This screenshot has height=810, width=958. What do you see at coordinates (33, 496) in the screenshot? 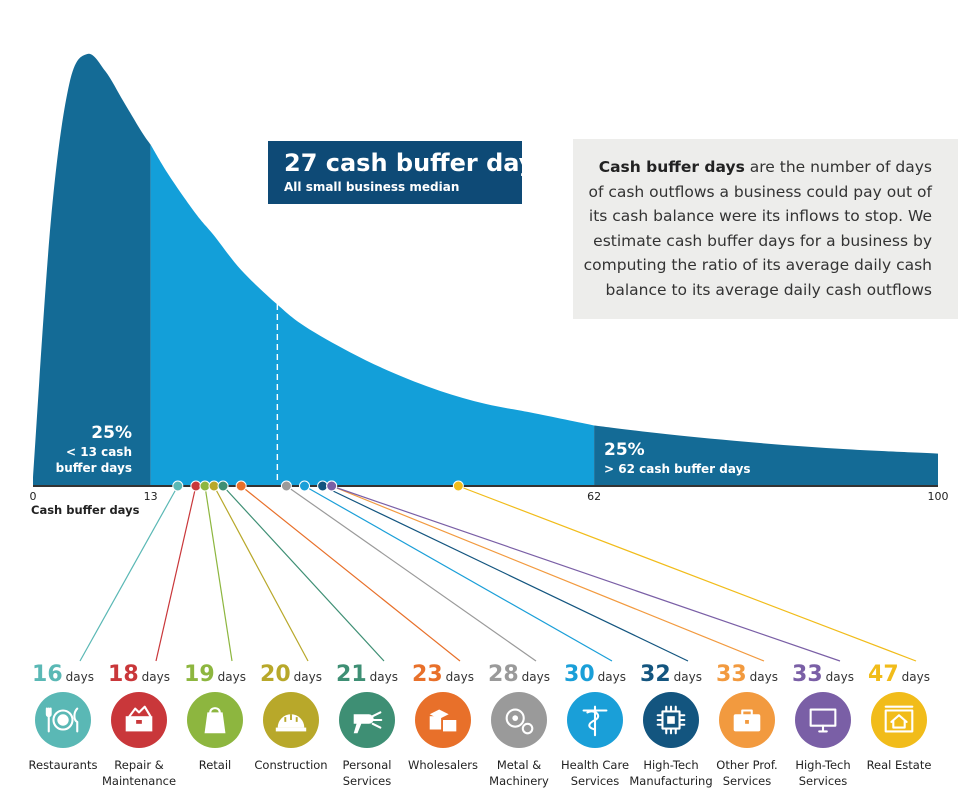
I see `x-tick-label: 0` at bounding box center [33, 496].